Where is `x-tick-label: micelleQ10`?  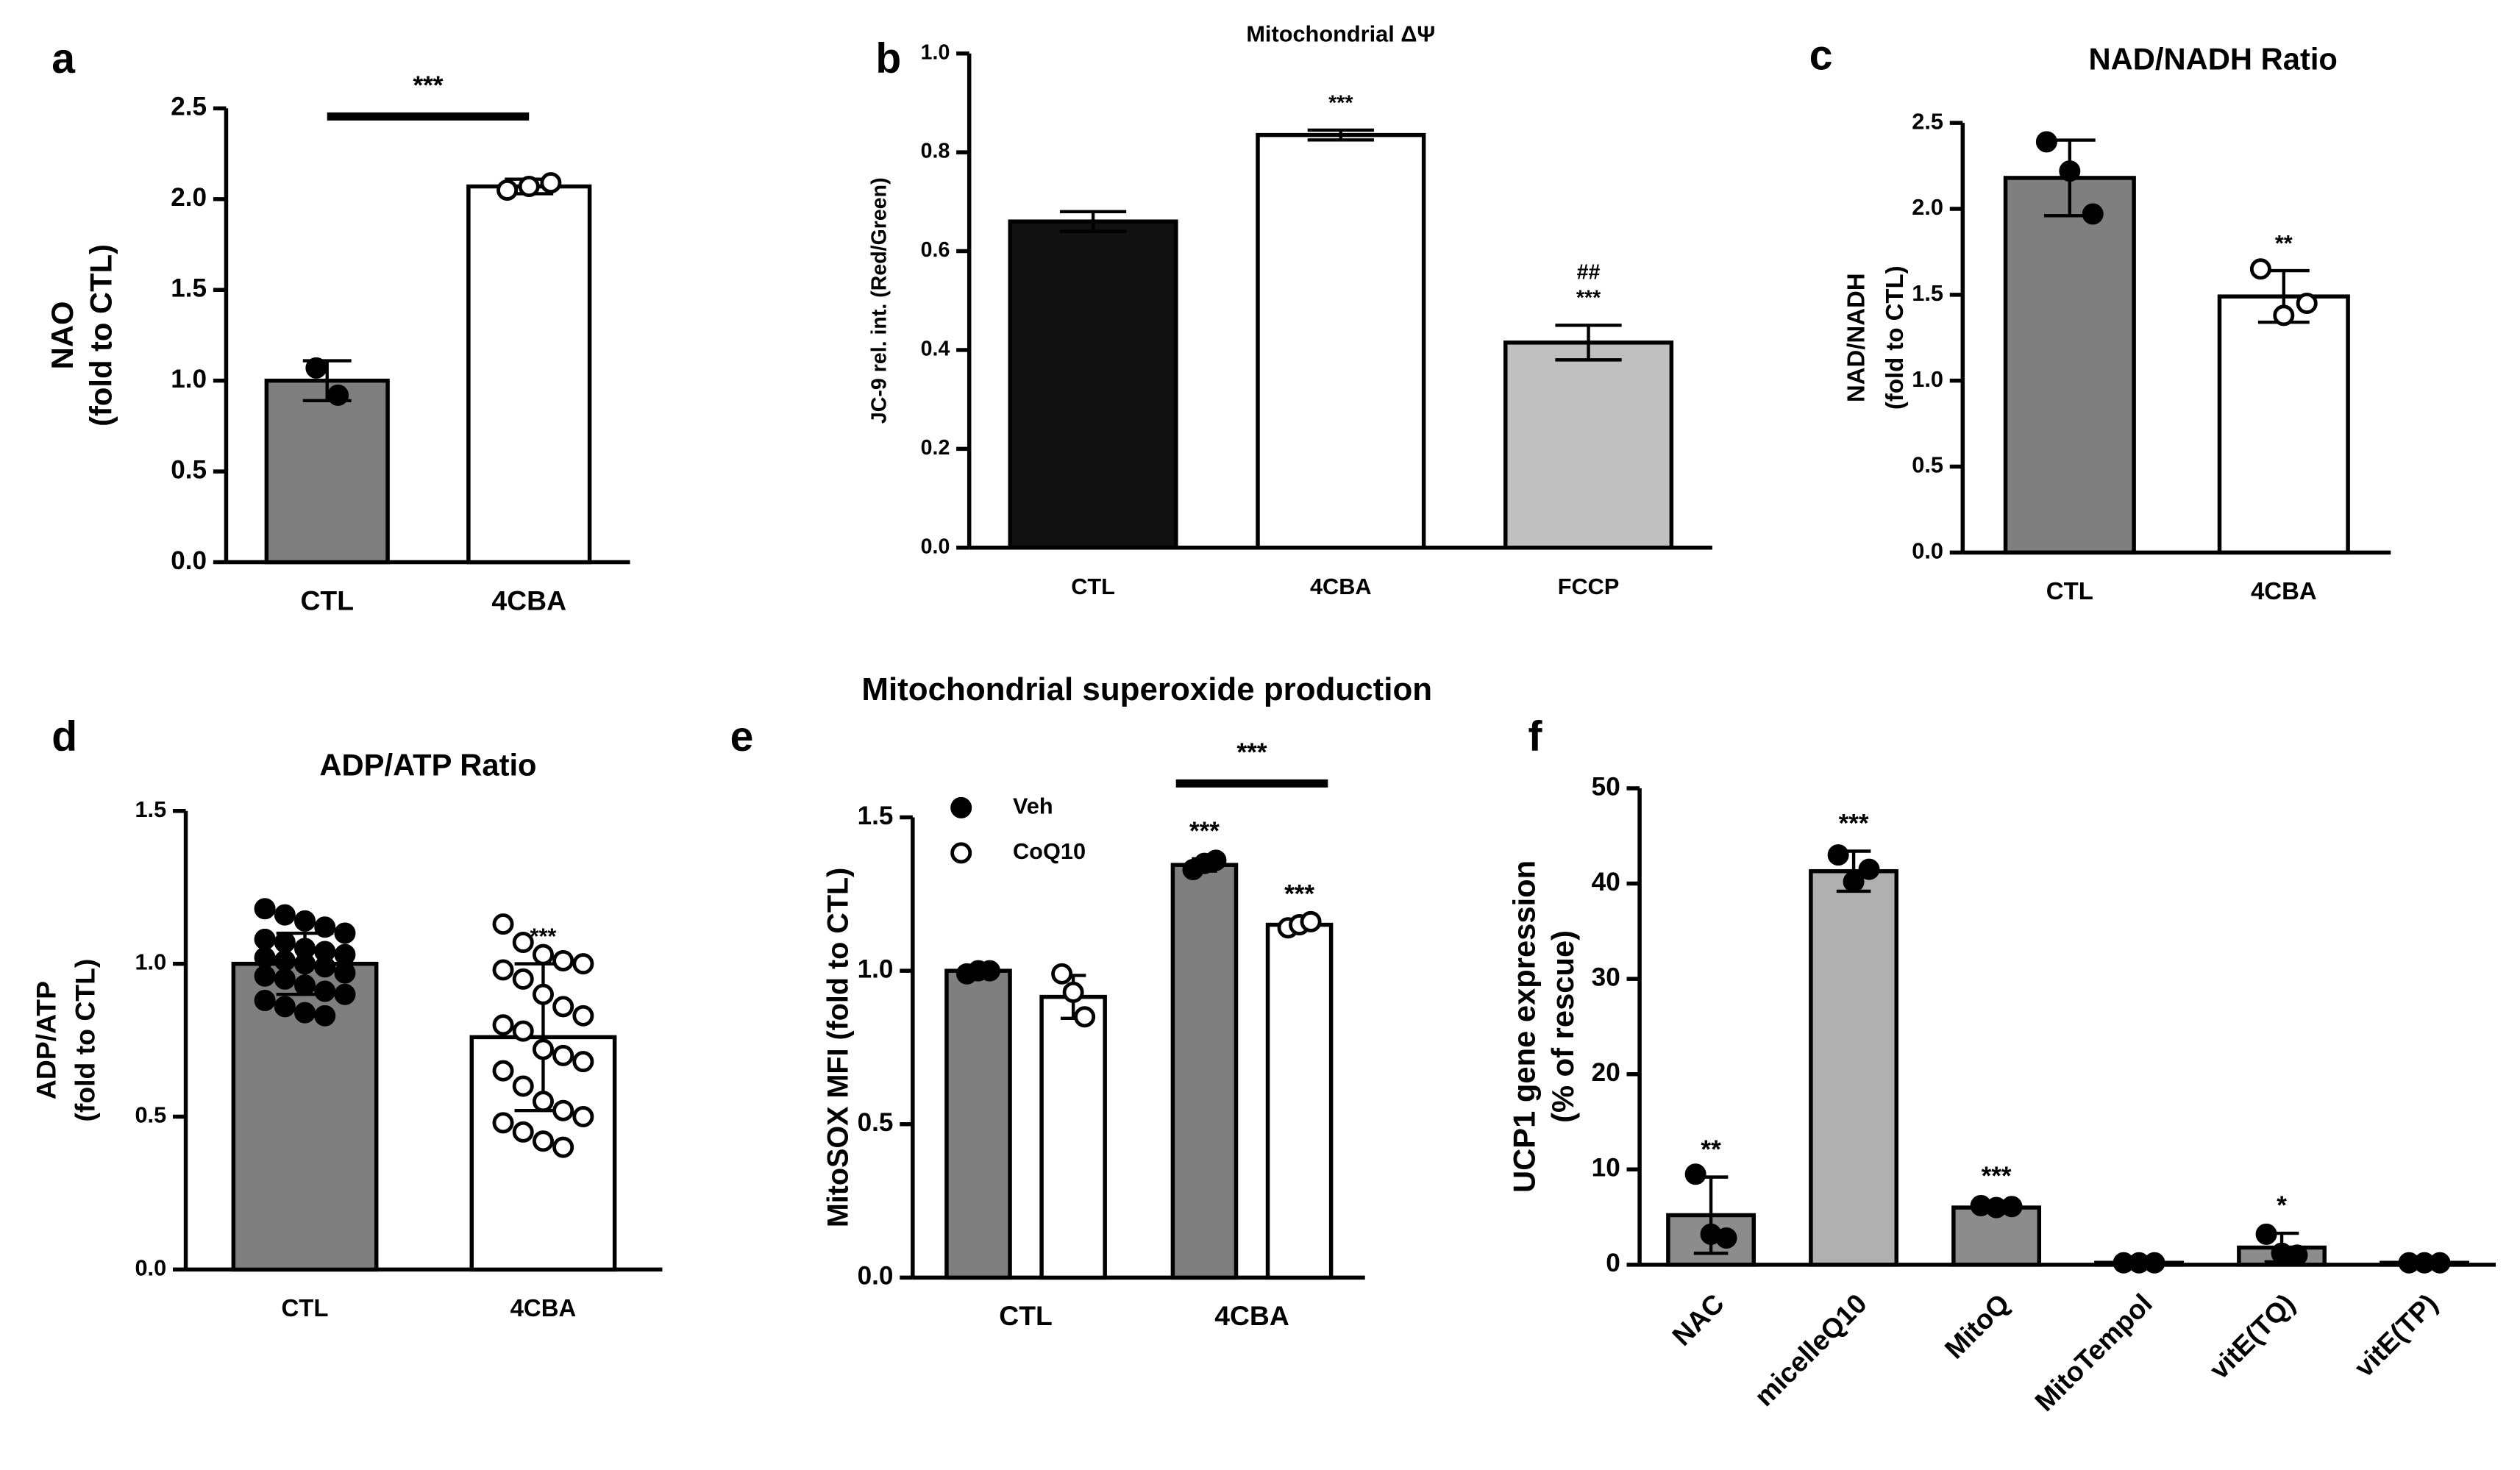
x-tick-label: micelleQ10 is located at coordinates (1811, 1350).